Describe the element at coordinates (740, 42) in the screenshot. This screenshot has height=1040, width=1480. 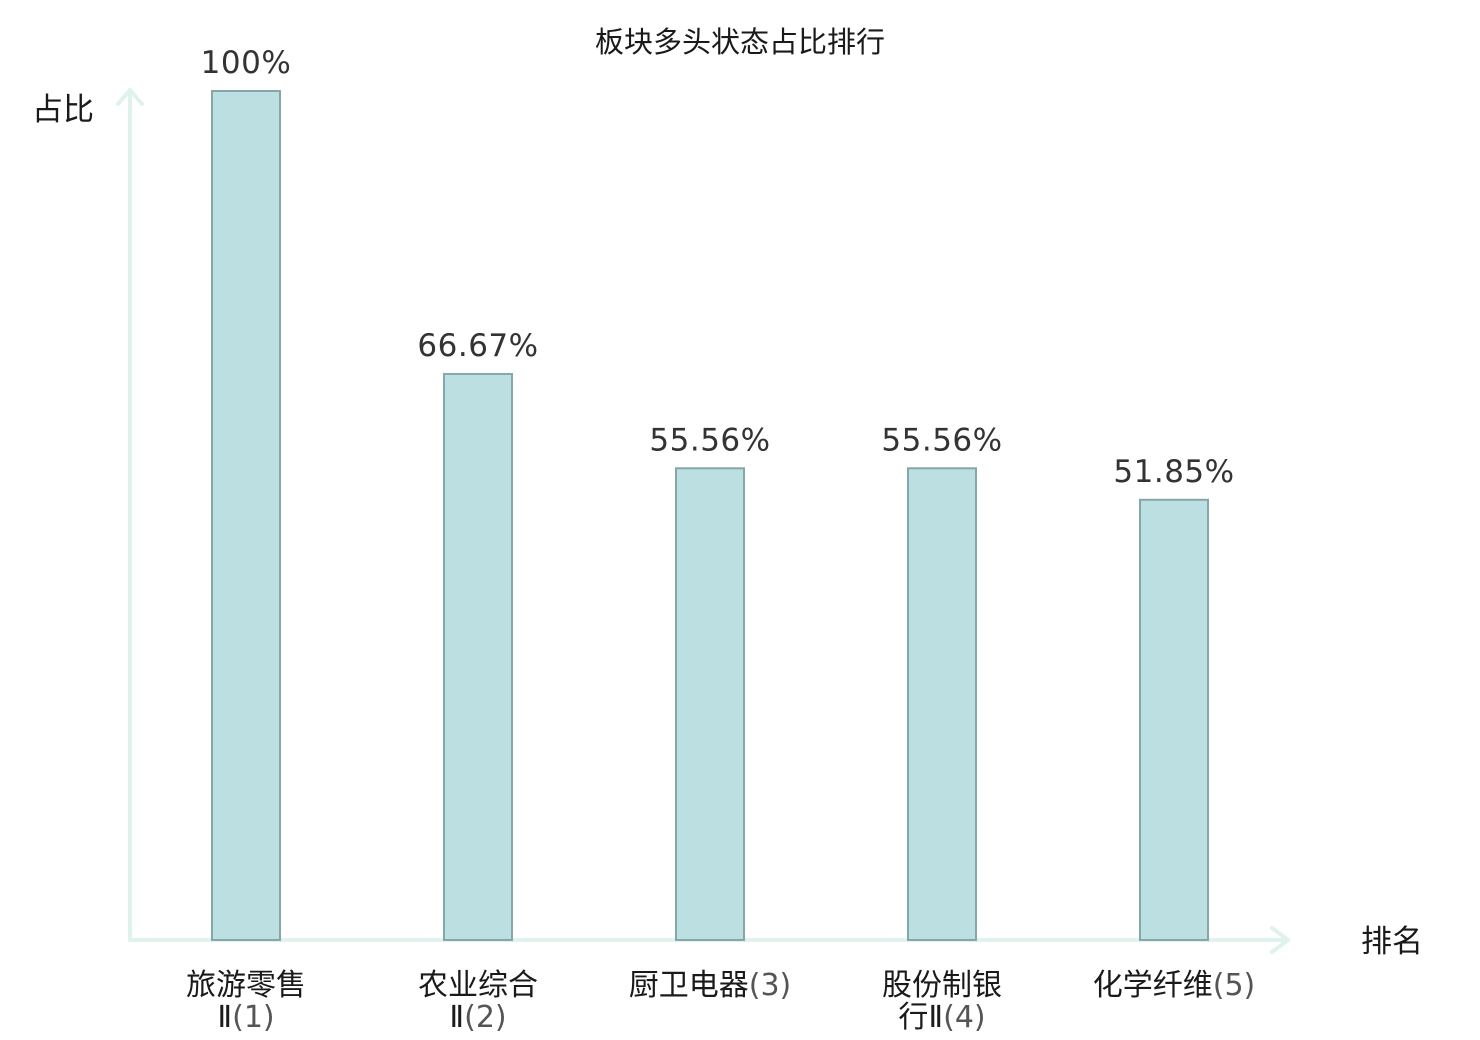
I see `chart-title: 板块多头状态占比排行` at that location.